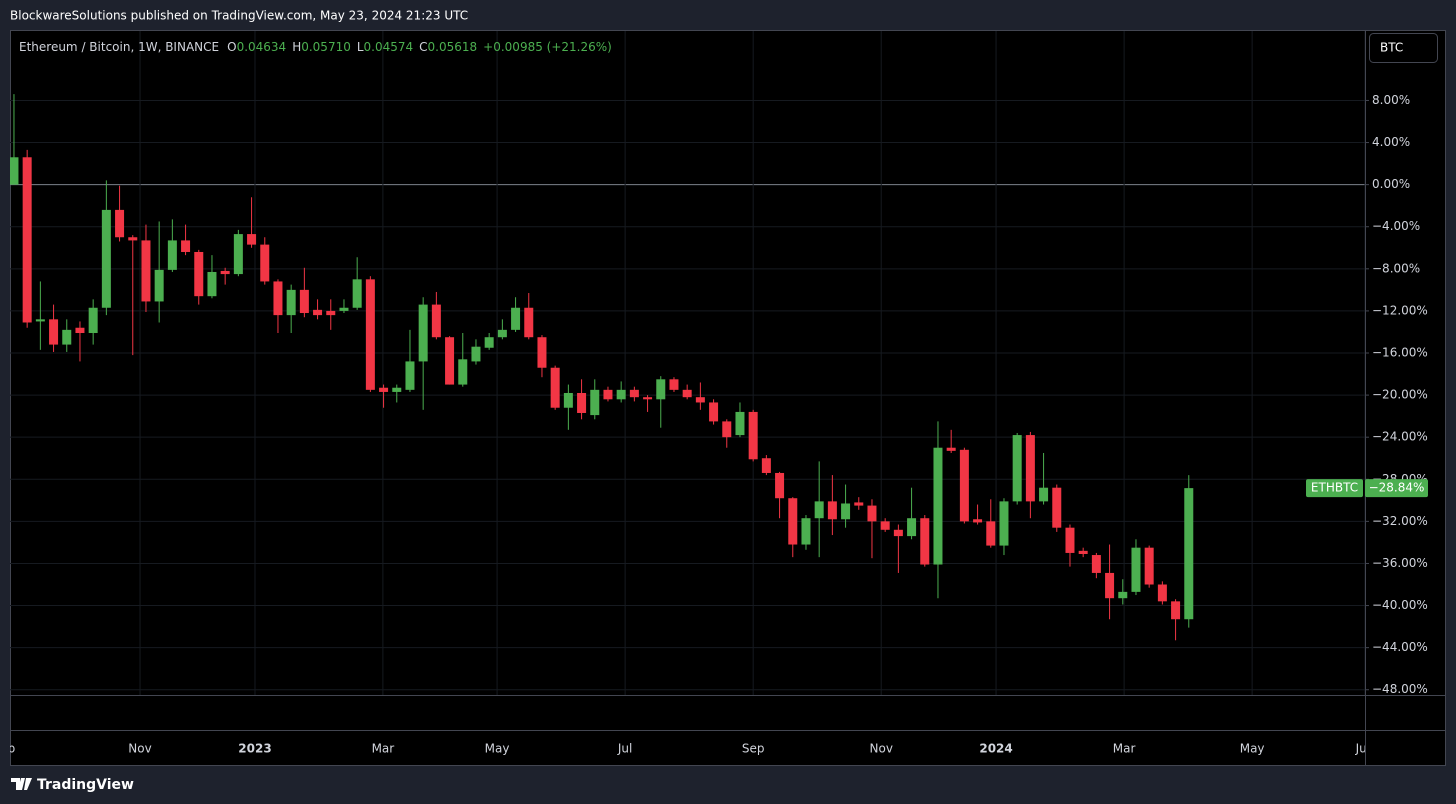 This screenshot has width=1456, height=804. What do you see at coordinates (254, 749) in the screenshot?
I see `x-tick-label: 2023` at bounding box center [254, 749].